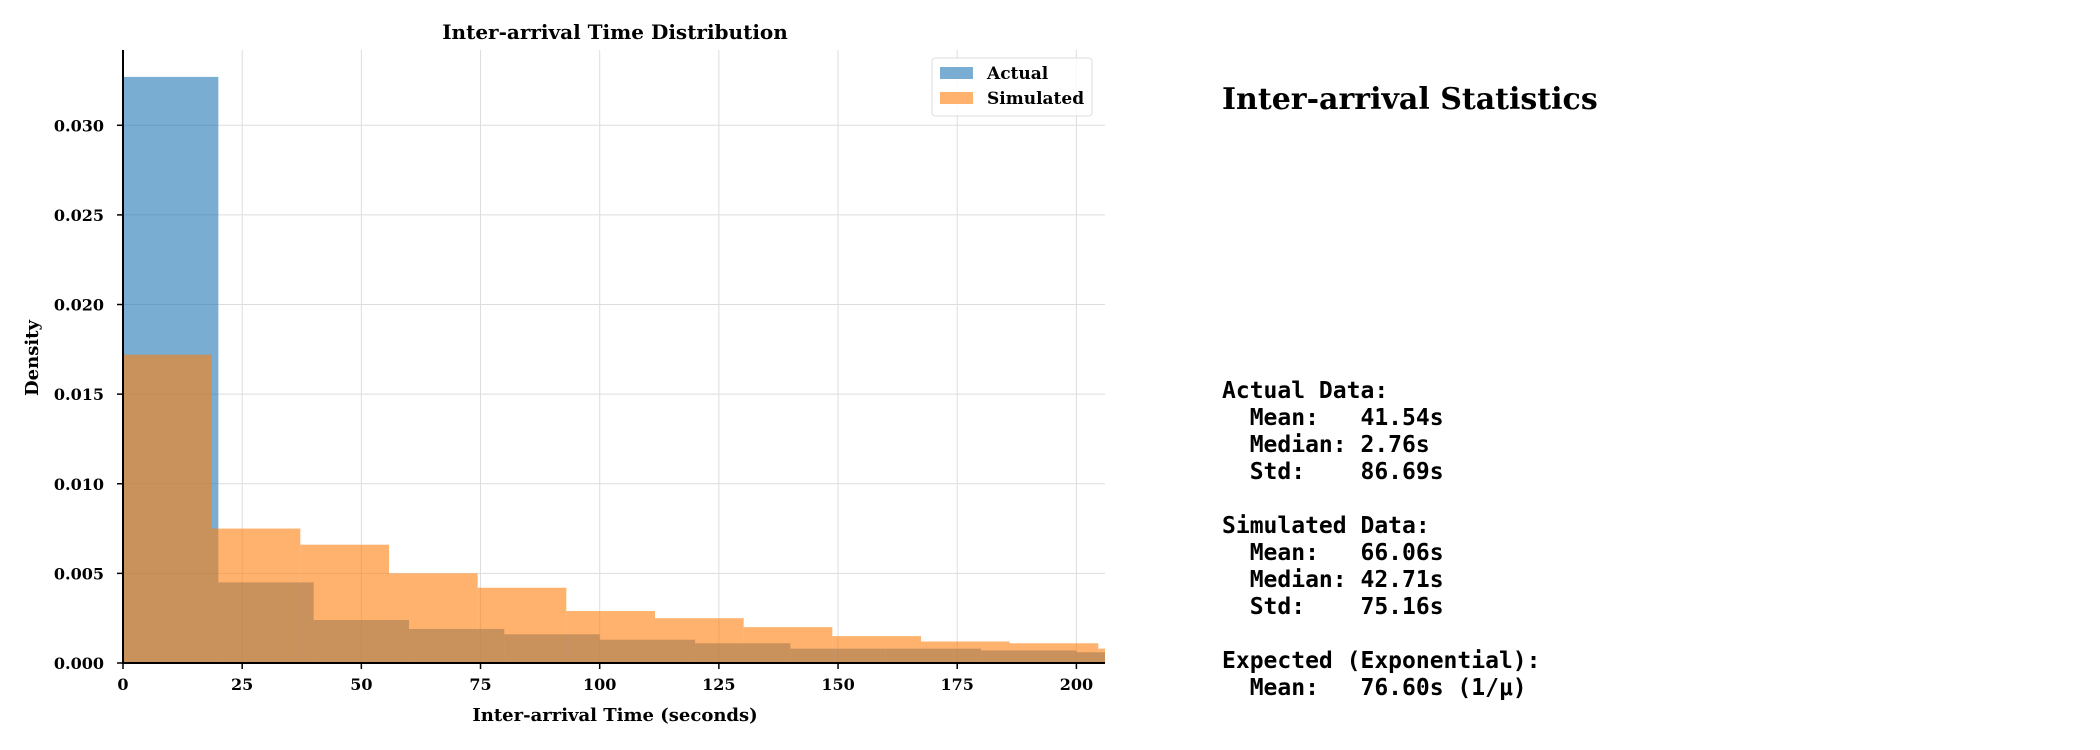  What do you see at coordinates (1410, 99) in the screenshot?
I see `stats-title: Inter-arrival Statistics` at bounding box center [1410, 99].